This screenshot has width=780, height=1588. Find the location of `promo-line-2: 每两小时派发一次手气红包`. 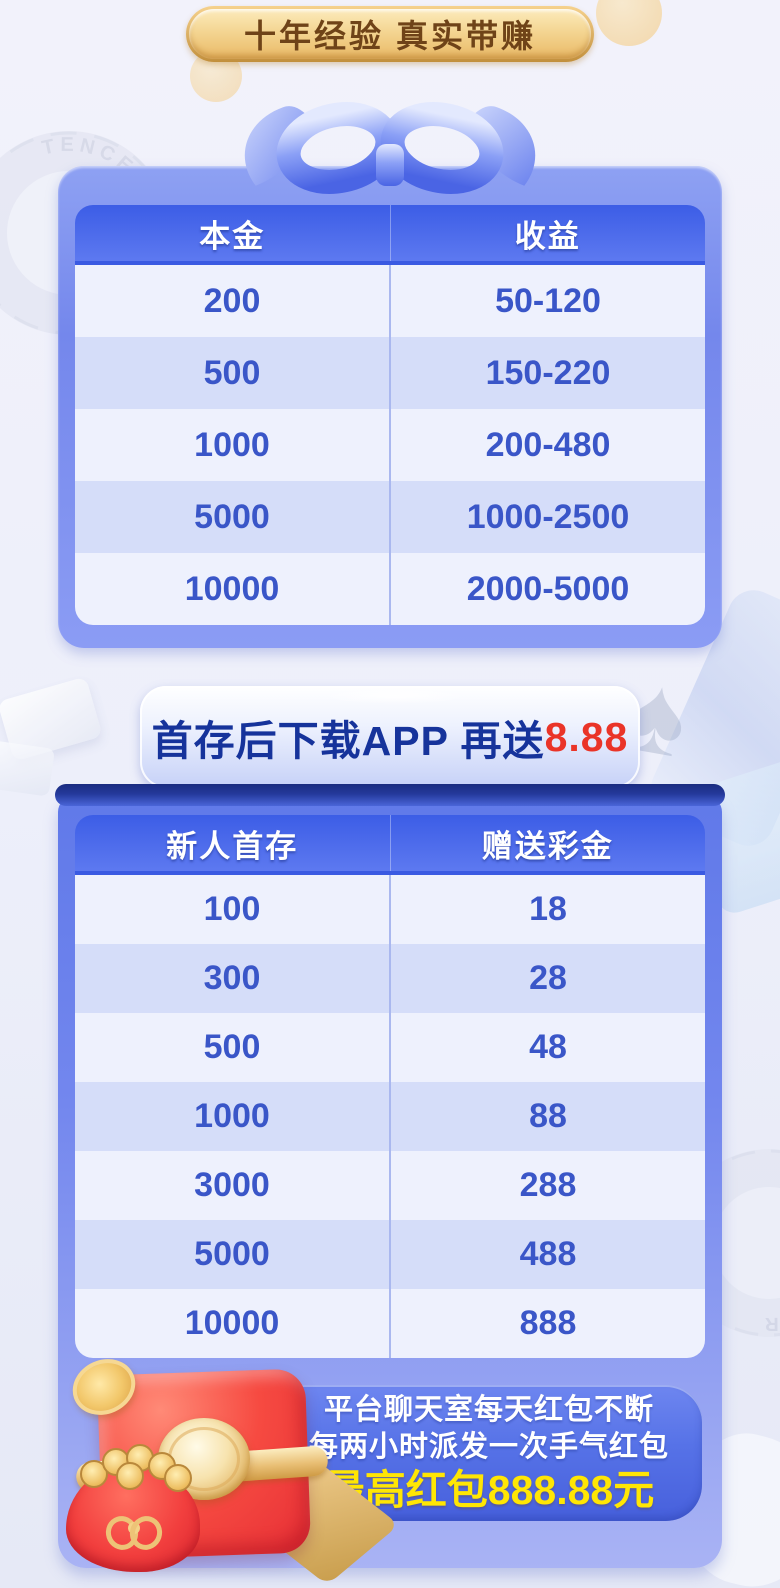

promo-line-2: 每两小时派发一次手气红包 is located at coordinates (488, 1447).